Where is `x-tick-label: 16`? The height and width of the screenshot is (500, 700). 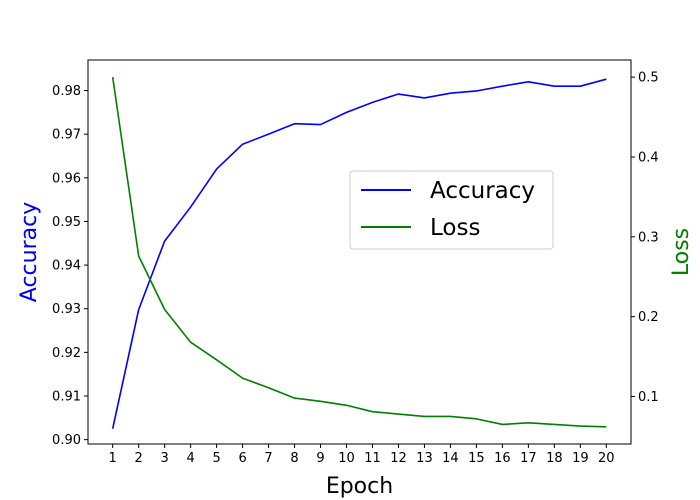 x-tick-label: 16 is located at coordinates (502, 458).